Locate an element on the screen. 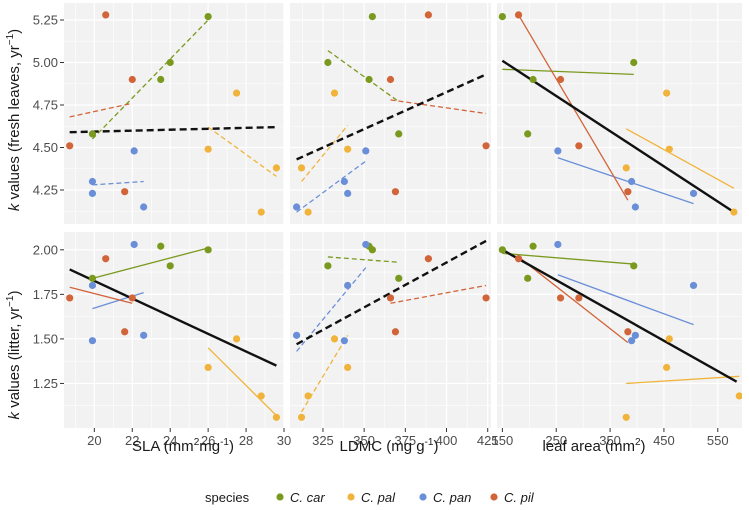 The height and width of the screenshot is (510, 749). x-tick-label: 550 is located at coordinates (718, 440).